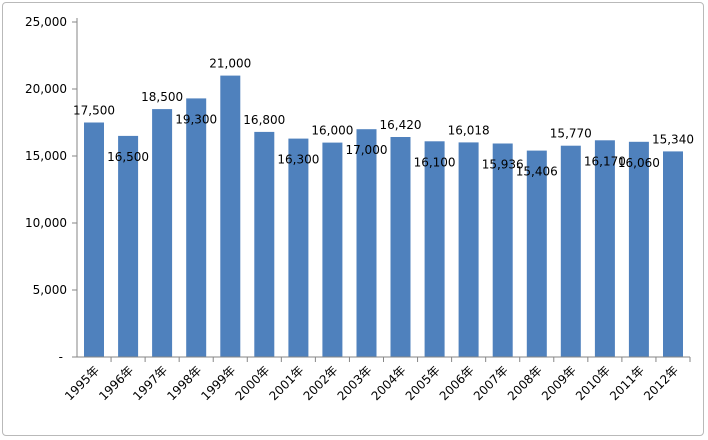 The width and height of the screenshot is (708, 440). I want to click on x-tick-label: 2006年, so click(457, 383).